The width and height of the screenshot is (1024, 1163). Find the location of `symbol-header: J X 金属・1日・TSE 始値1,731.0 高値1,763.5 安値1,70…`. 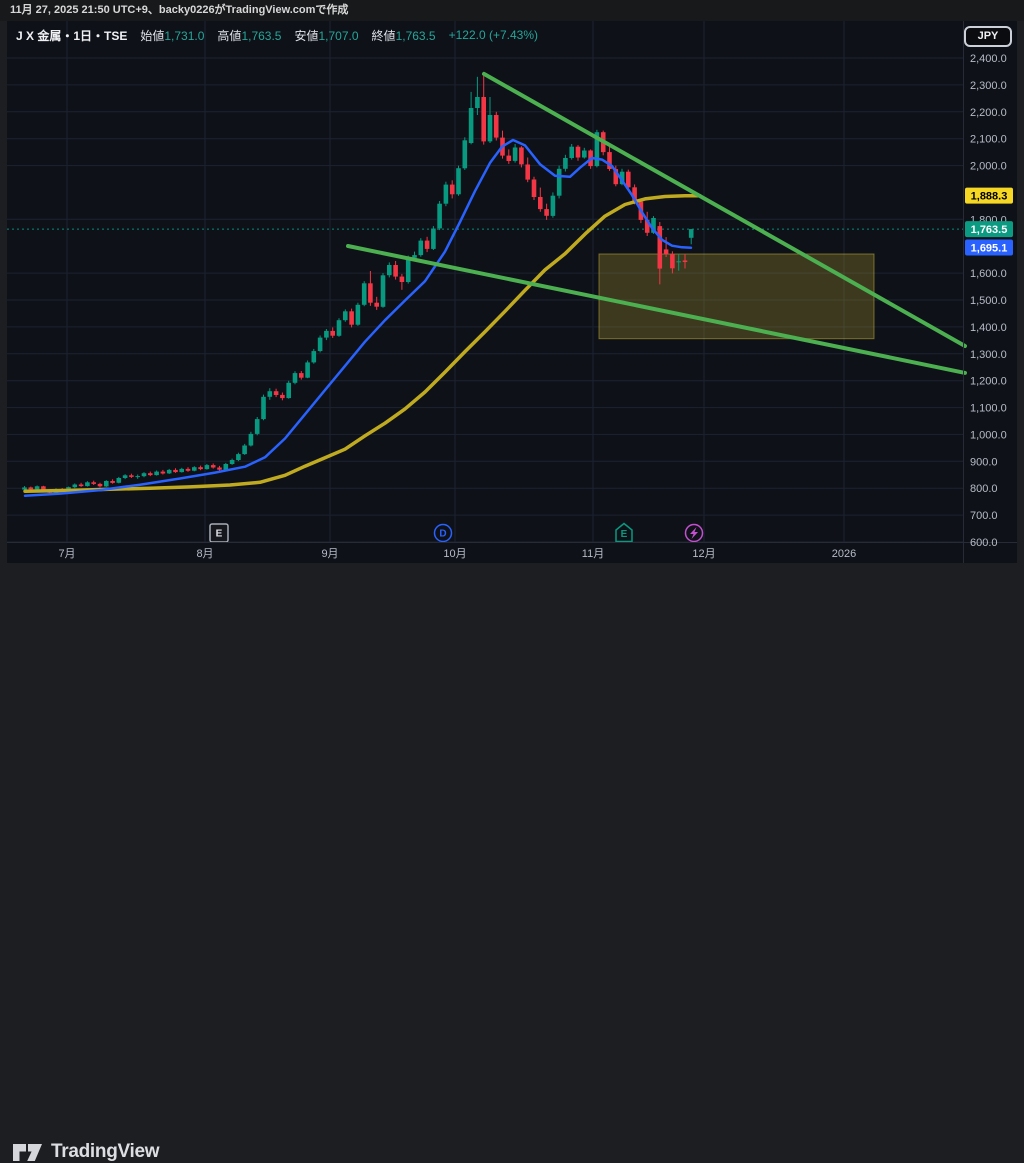

symbol-header: J X 金属・1日・TSE 始値1,731.0 高値1,763.5 安値1,70… is located at coordinates (277, 35).